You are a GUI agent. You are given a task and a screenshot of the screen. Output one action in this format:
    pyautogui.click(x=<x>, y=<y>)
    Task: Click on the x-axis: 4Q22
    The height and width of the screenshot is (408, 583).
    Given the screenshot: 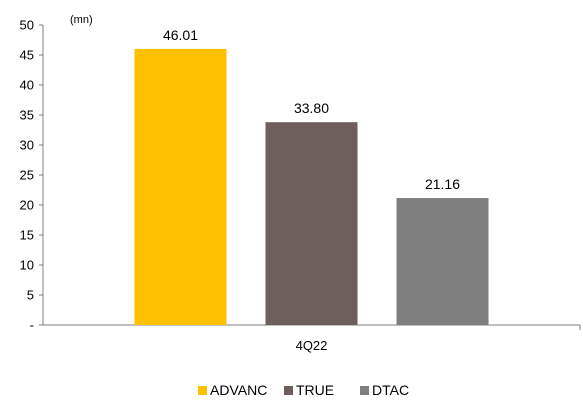 What is the action you would take?
    pyautogui.click(x=312, y=338)
    